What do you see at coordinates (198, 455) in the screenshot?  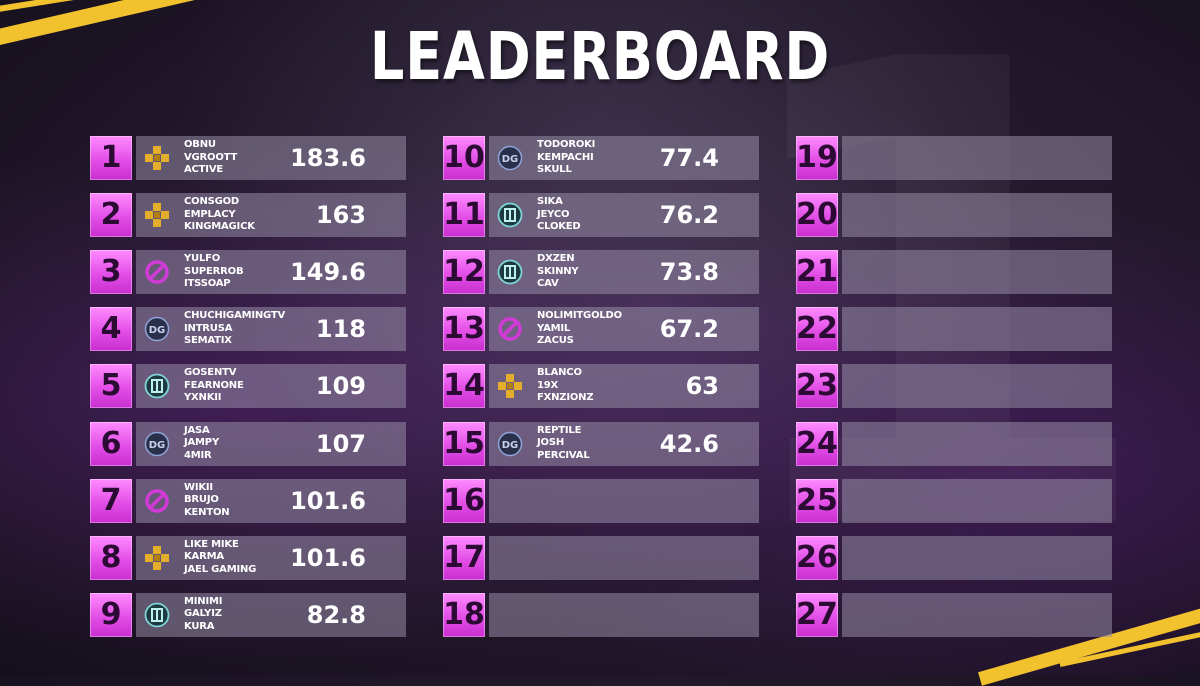 I see `player-name: 4MIR` at bounding box center [198, 455].